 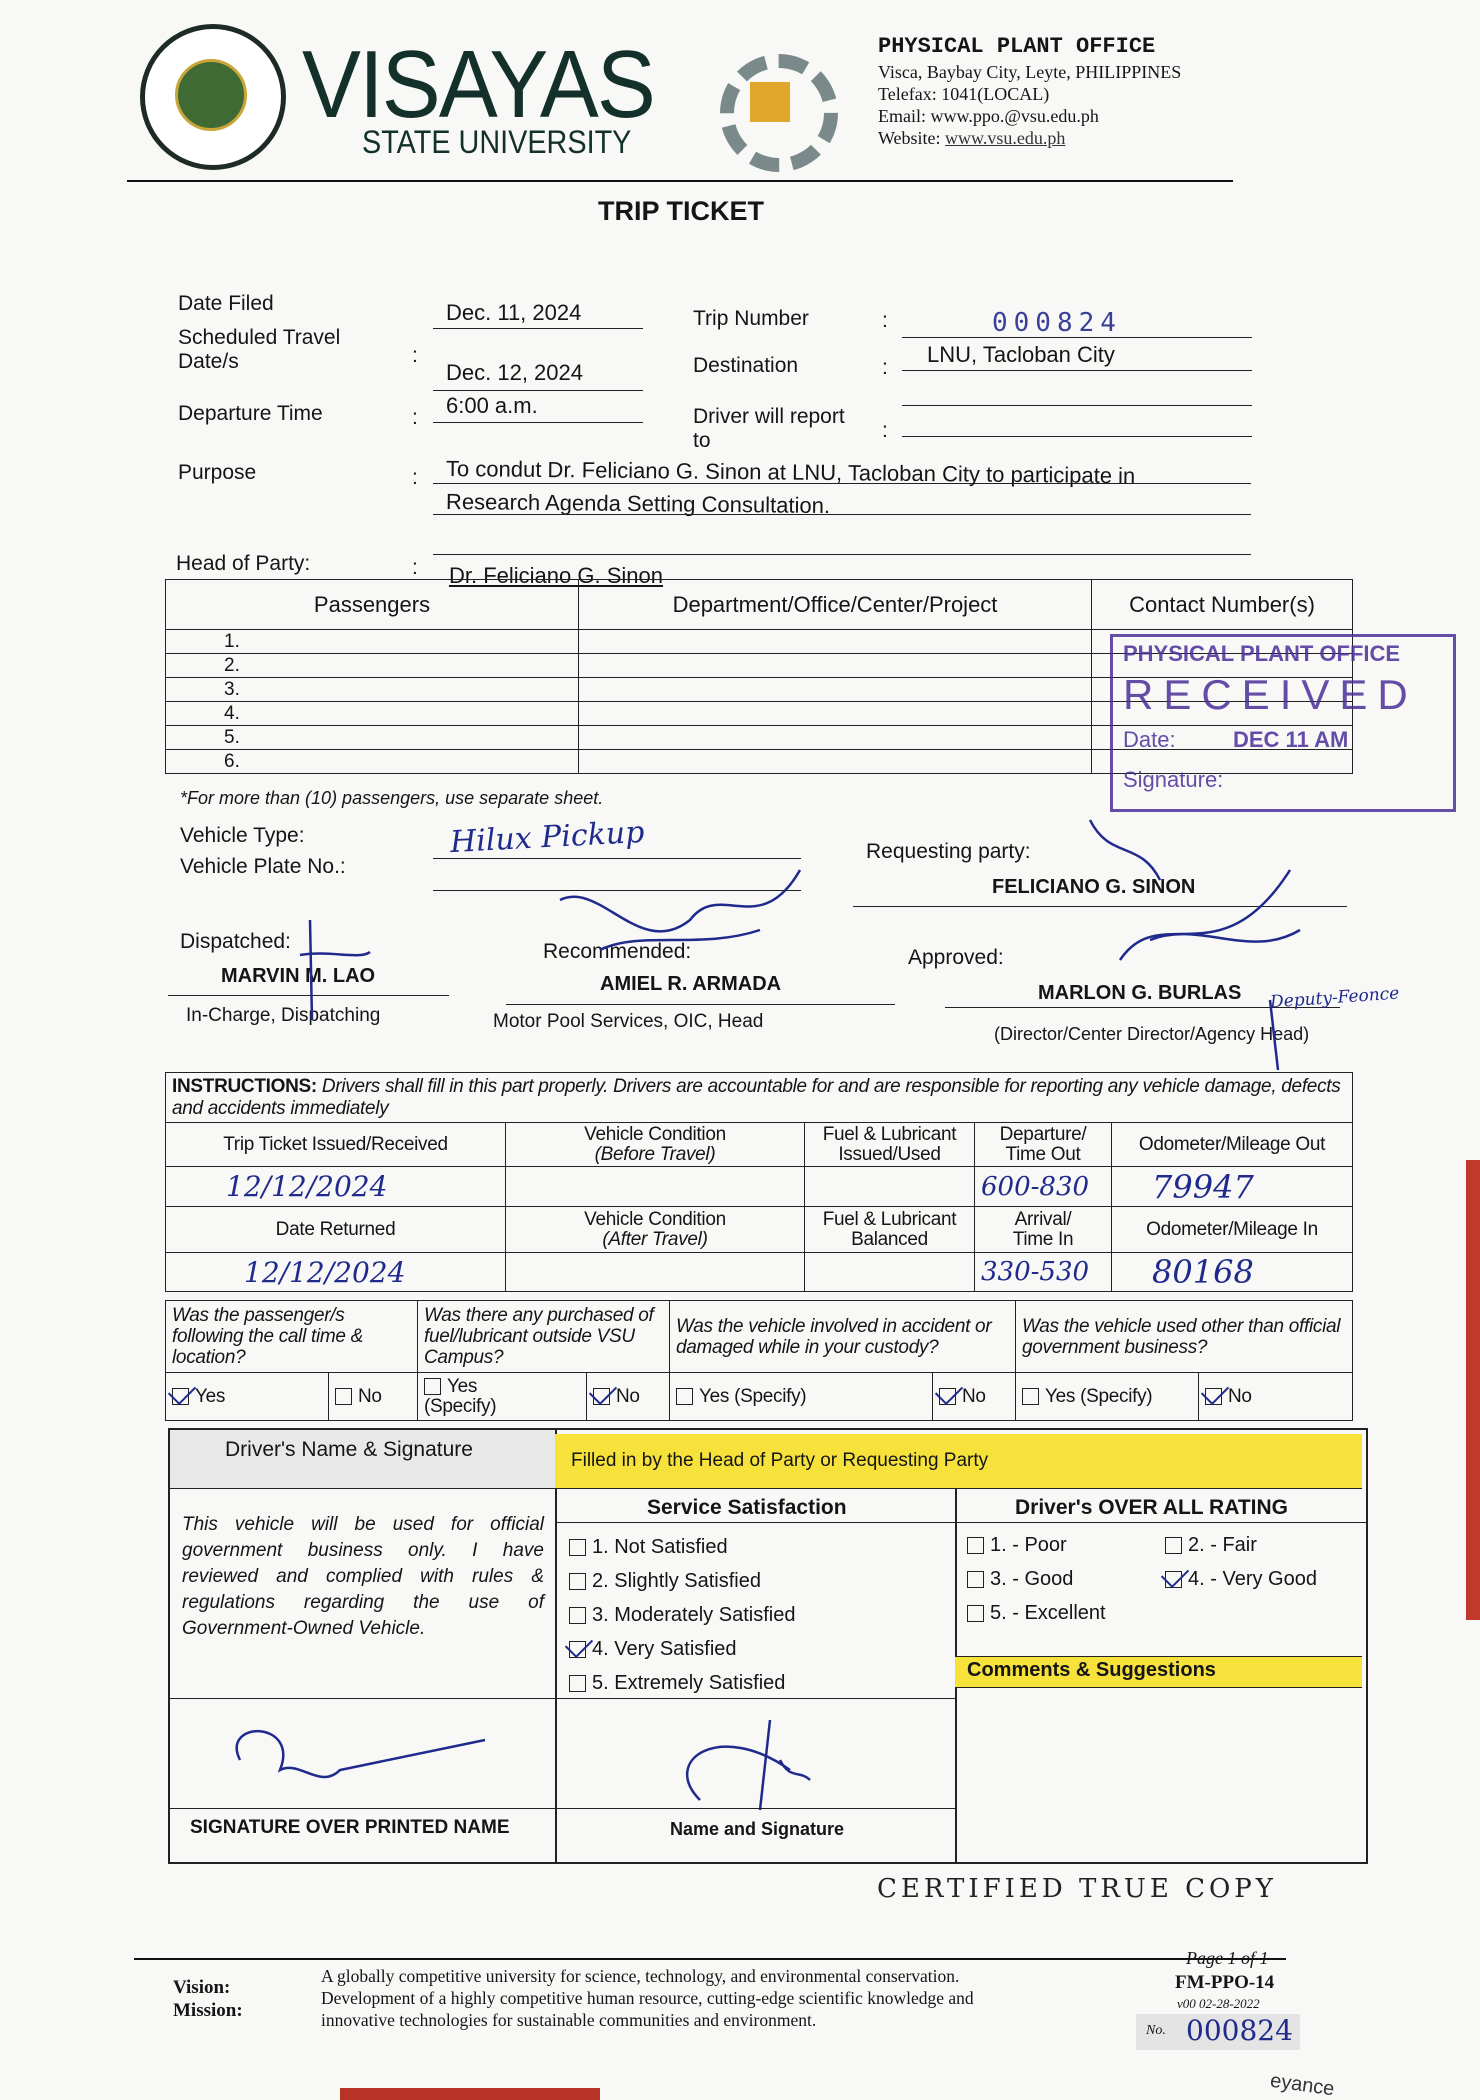 I want to click on option-item: 3. - Good, so click(x=1020, y=1579).